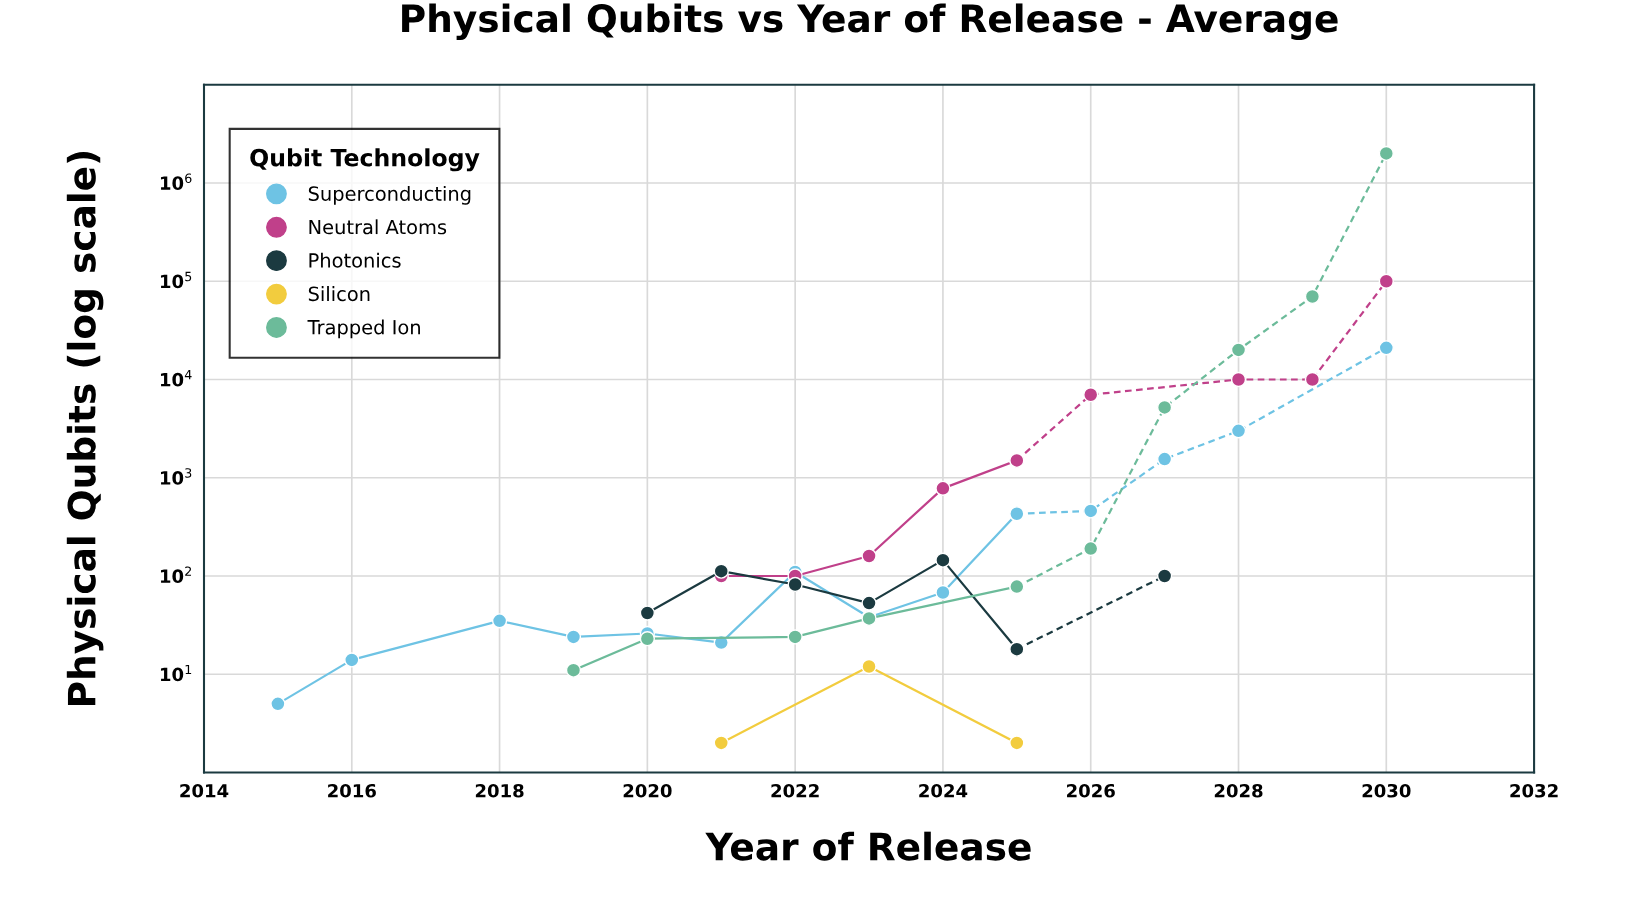  I want to click on x-axis-title: Year of Release, so click(868, 846).